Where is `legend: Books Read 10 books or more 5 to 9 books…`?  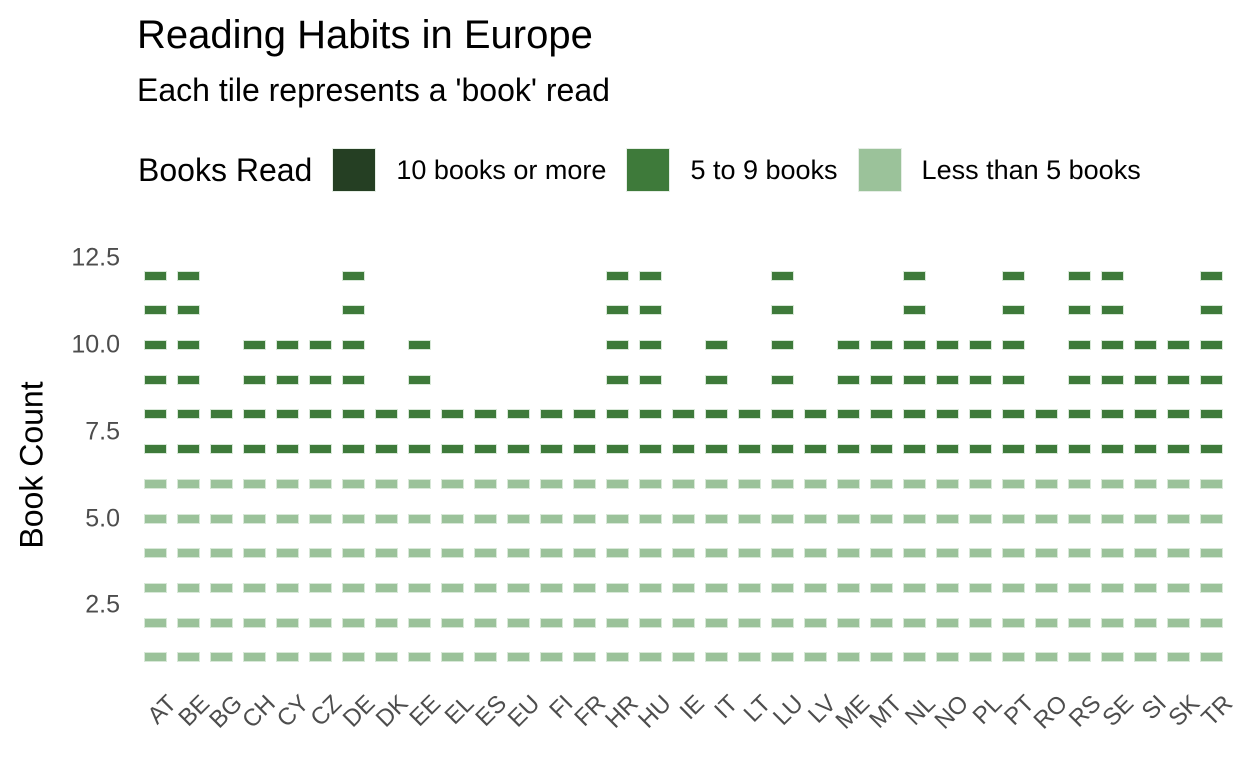 legend: Books Read 10 books or more 5 to 9 books… is located at coordinates (649, 170).